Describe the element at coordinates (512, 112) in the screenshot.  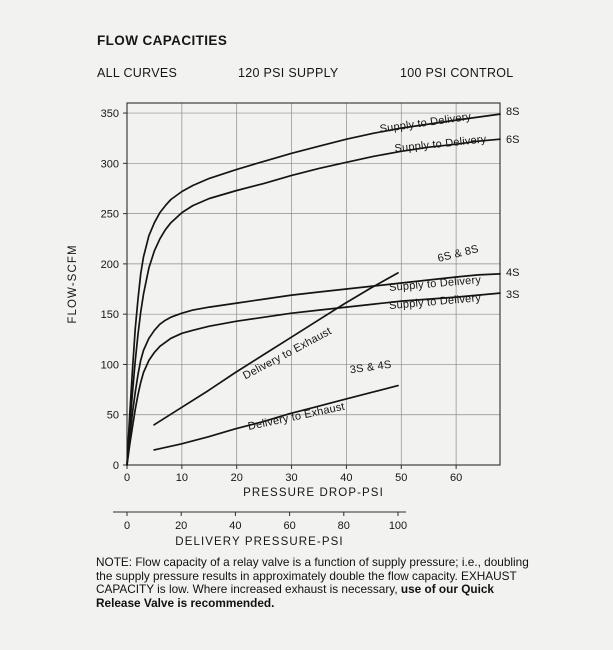
I see `curve-size-label-8S: 8S` at that location.